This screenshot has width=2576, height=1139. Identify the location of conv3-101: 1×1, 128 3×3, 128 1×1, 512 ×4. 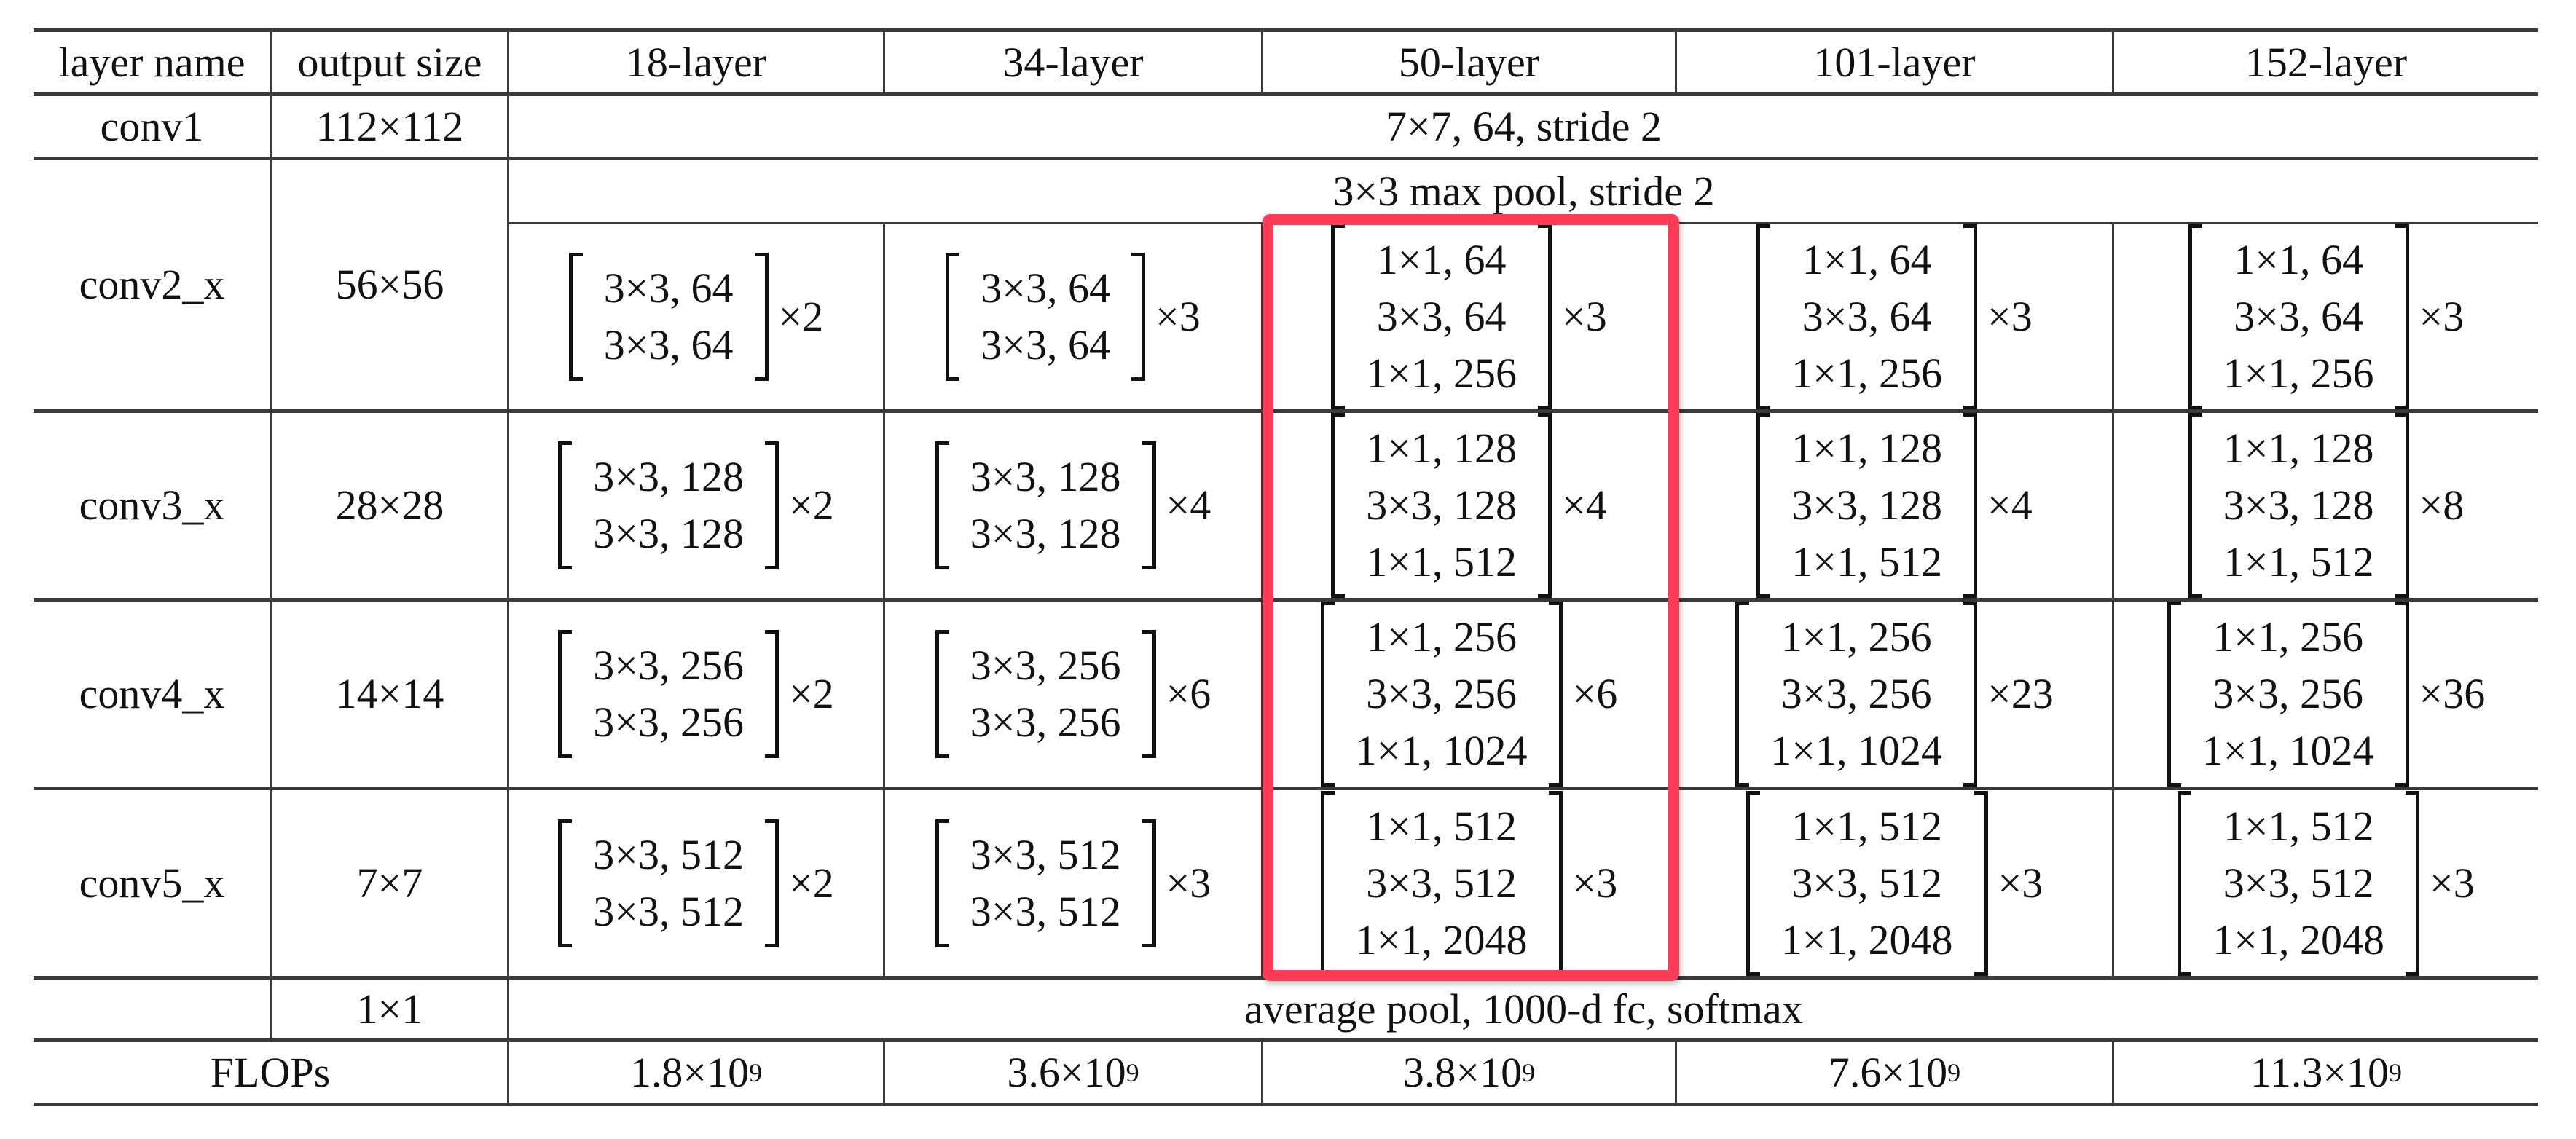
(1895, 506).